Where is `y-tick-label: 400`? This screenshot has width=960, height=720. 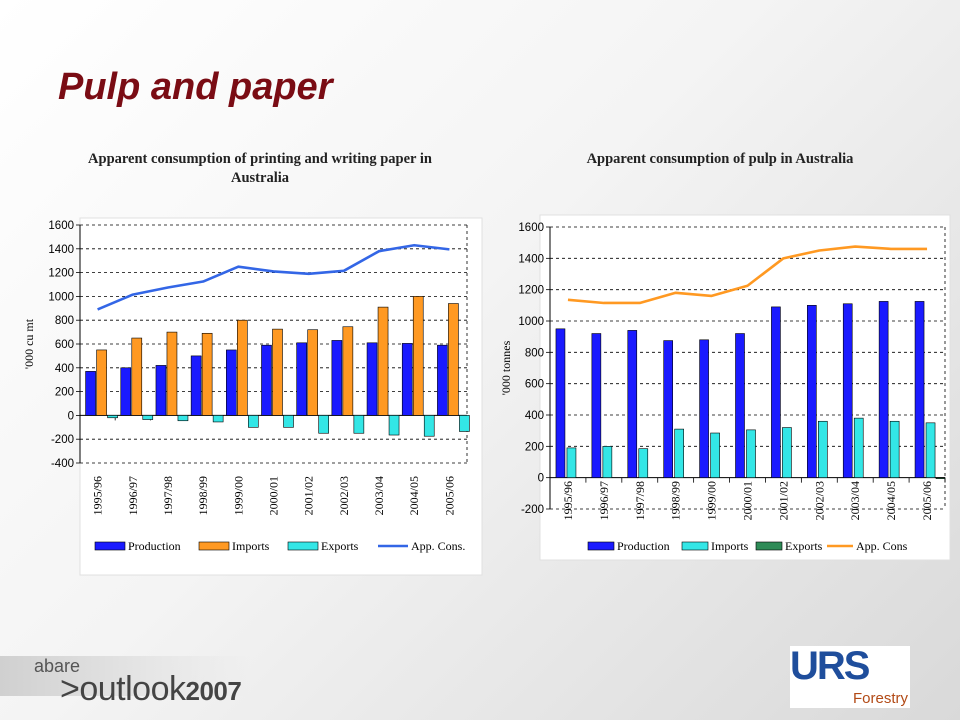
y-tick-label: 400 is located at coordinates (534, 416).